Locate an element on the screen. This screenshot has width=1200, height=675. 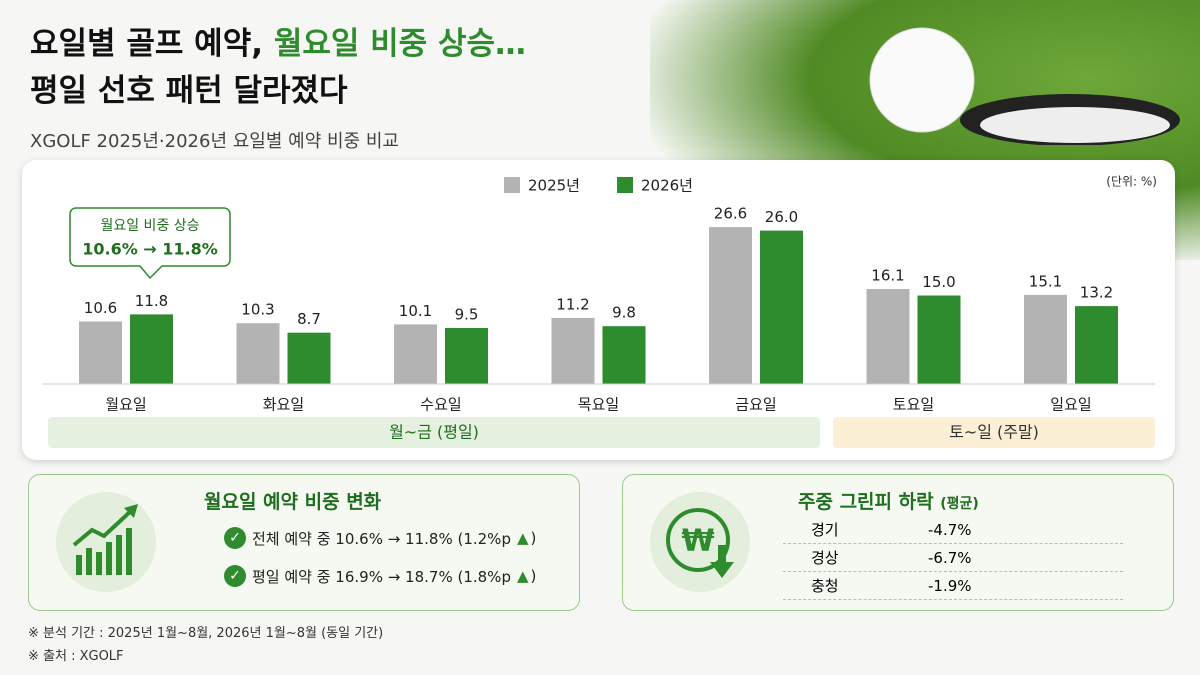
value-label: 15.0 is located at coordinates (938, 282).